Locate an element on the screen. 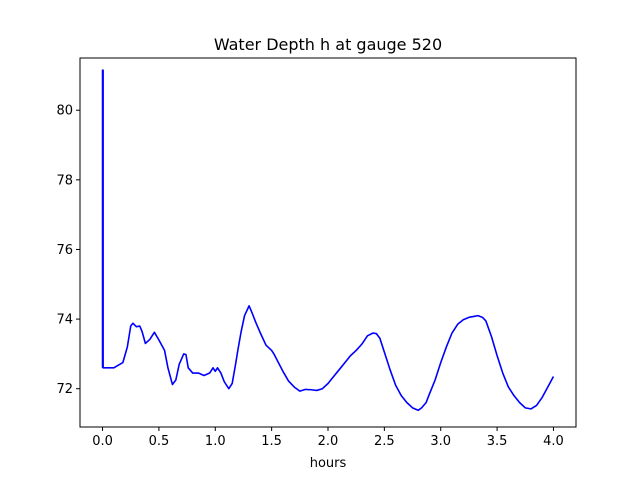  x-axis-label: hours is located at coordinates (328, 463).